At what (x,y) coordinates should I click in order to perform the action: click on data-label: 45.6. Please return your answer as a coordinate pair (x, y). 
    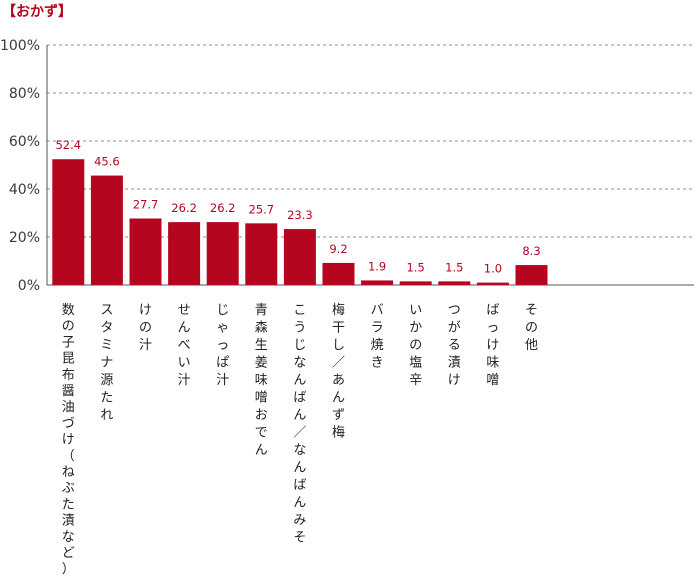
    Looking at the image, I should click on (107, 162).